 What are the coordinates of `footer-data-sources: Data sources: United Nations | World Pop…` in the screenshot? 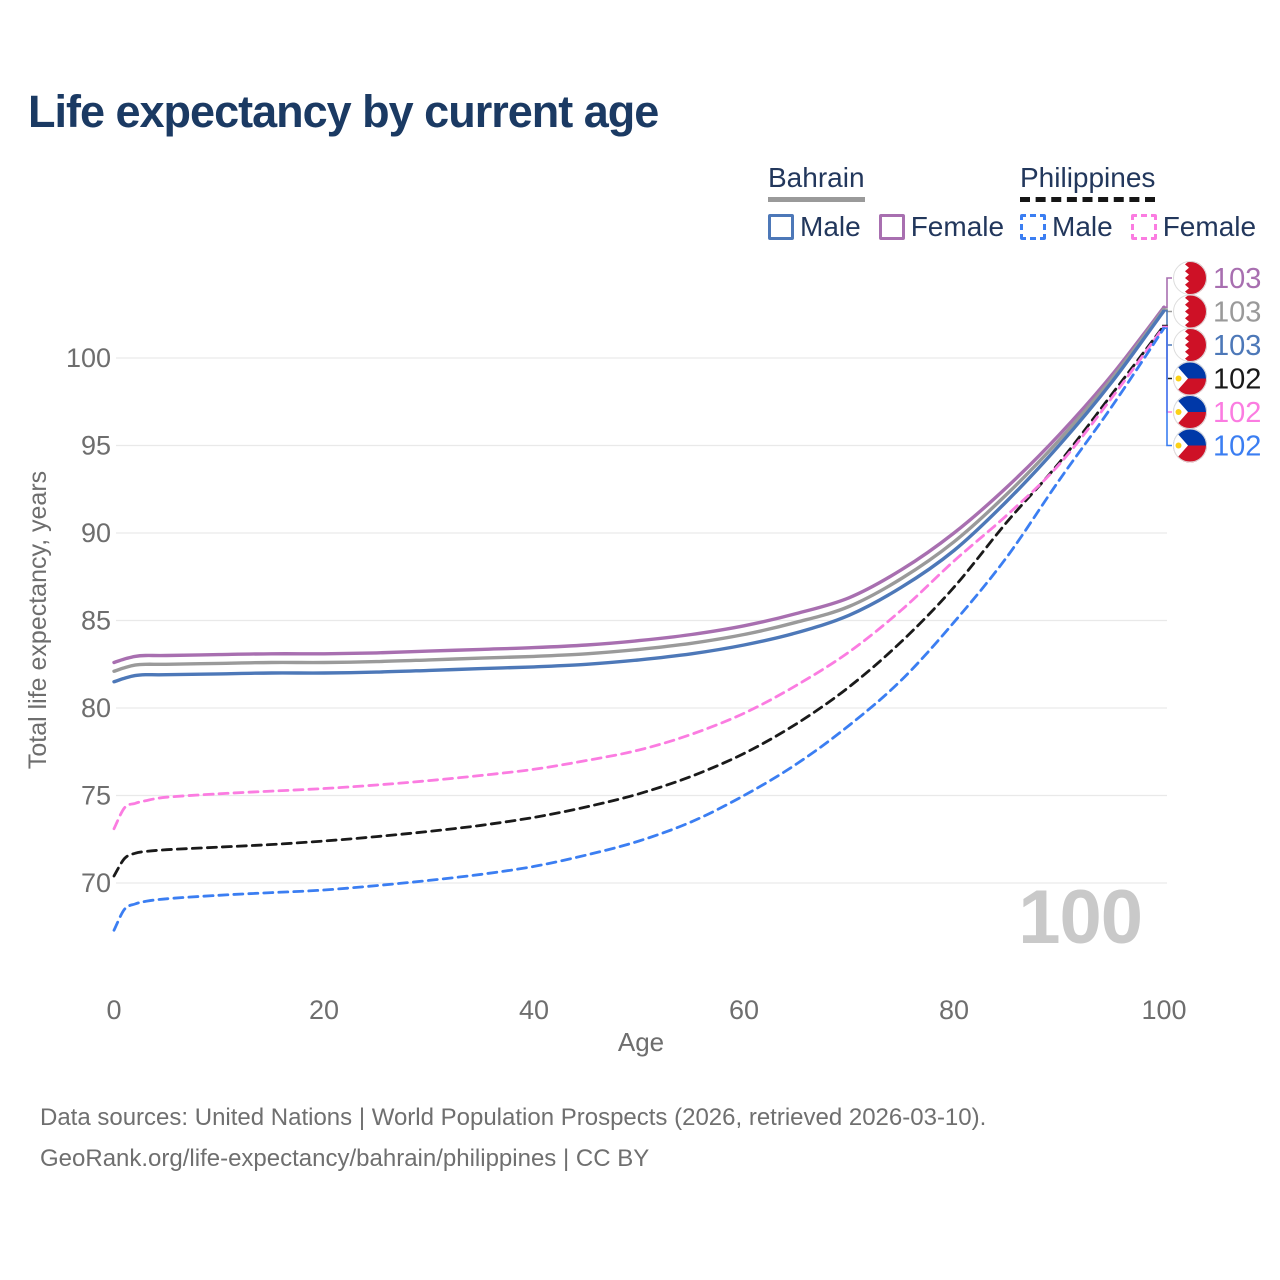 It's located at (513, 1117).